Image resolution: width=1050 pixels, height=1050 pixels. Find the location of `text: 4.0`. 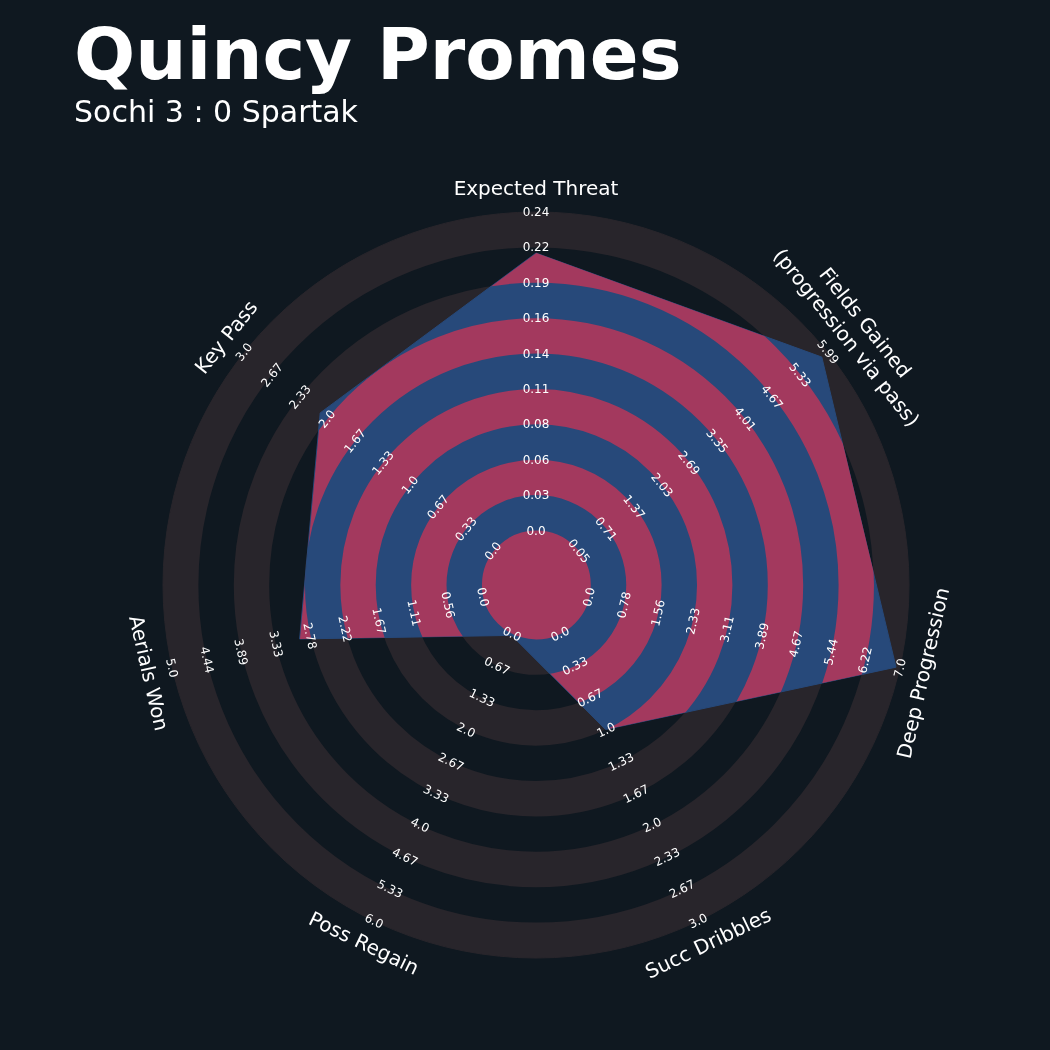

text: 4.0 is located at coordinates (420, 825).